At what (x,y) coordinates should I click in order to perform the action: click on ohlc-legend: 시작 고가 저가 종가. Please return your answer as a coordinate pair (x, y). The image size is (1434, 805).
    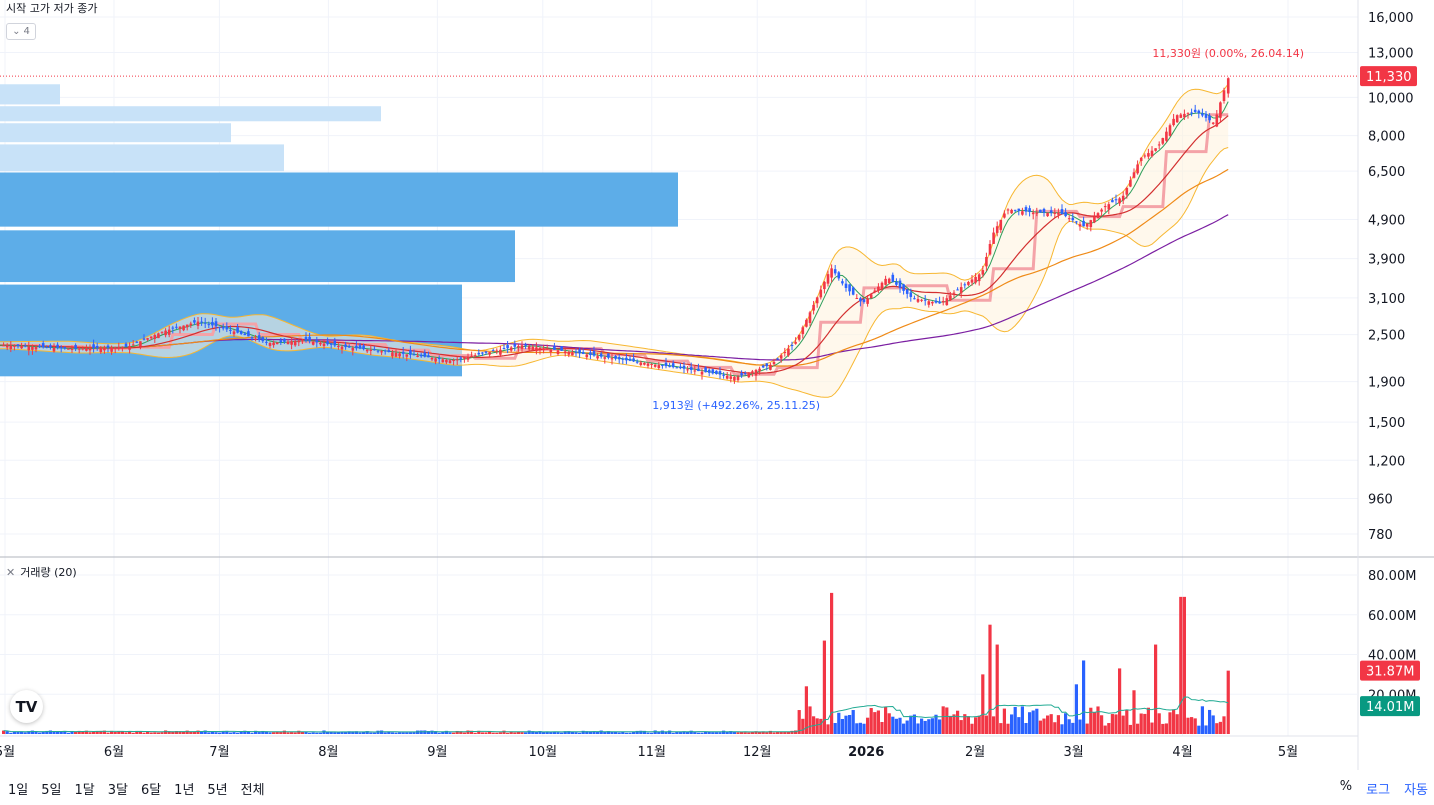
    Looking at the image, I should click on (52, 8).